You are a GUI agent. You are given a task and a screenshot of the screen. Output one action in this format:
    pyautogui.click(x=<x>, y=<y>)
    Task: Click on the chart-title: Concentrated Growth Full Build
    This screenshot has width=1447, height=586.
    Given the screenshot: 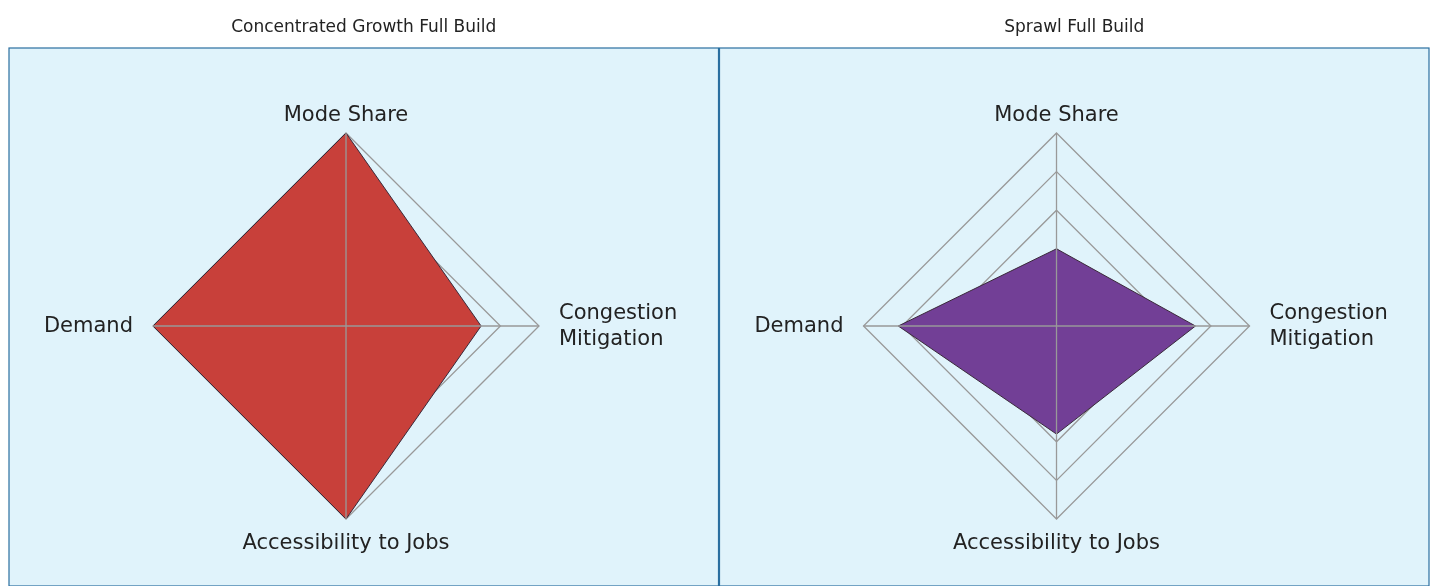 What is the action you would take?
    pyautogui.click(x=364, y=26)
    